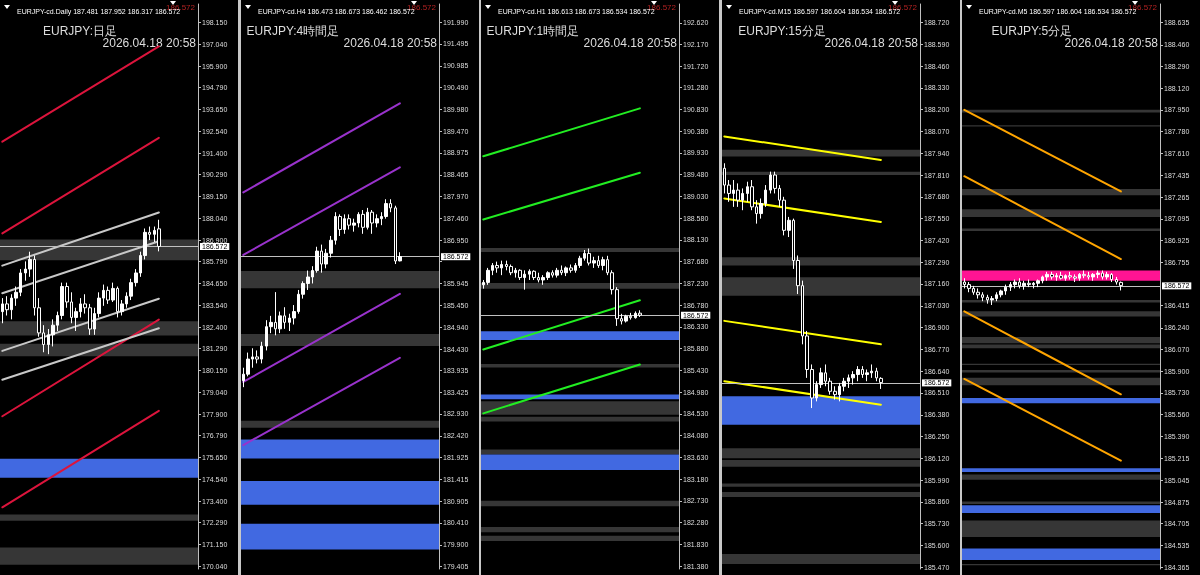  What do you see at coordinates (1032, 31) in the screenshot?
I see `text: EURJPY:5分足` at bounding box center [1032, 31].